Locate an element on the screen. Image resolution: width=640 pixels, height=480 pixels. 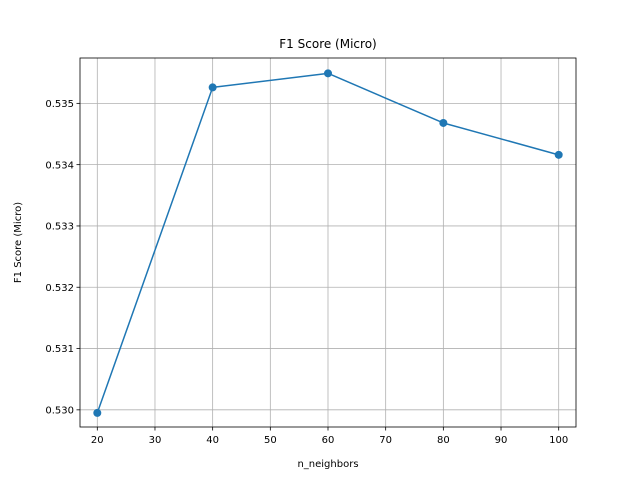
x-tick-label: 80 is located at coordinates (443, 440).